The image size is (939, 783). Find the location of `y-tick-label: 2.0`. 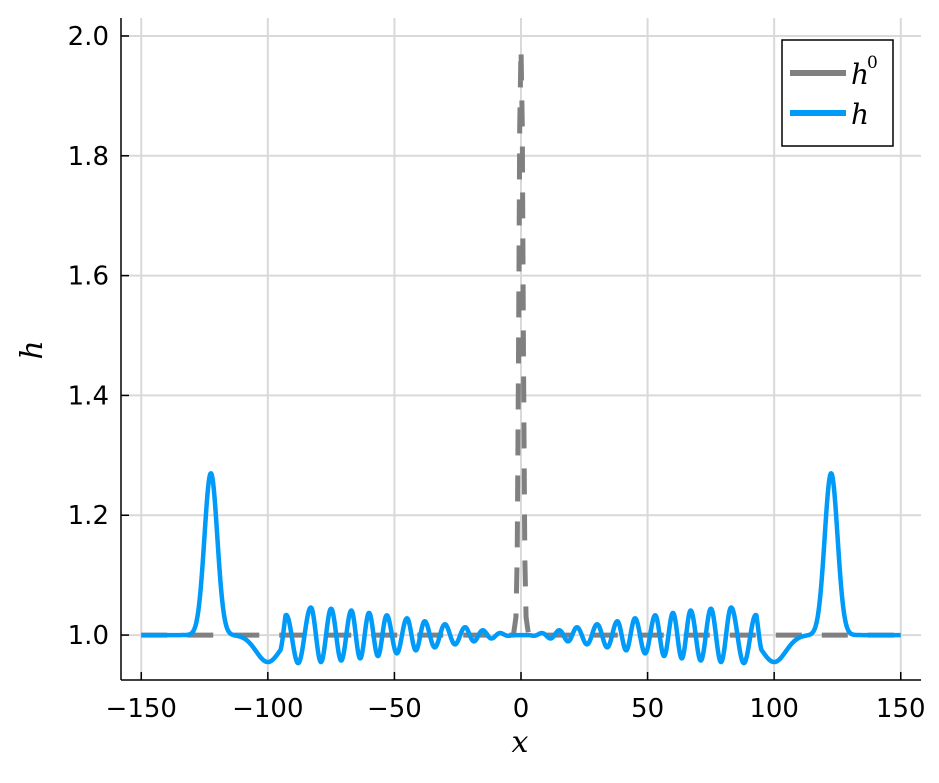

y-tick-label: 2.0 is located at coordinates (88, 37).